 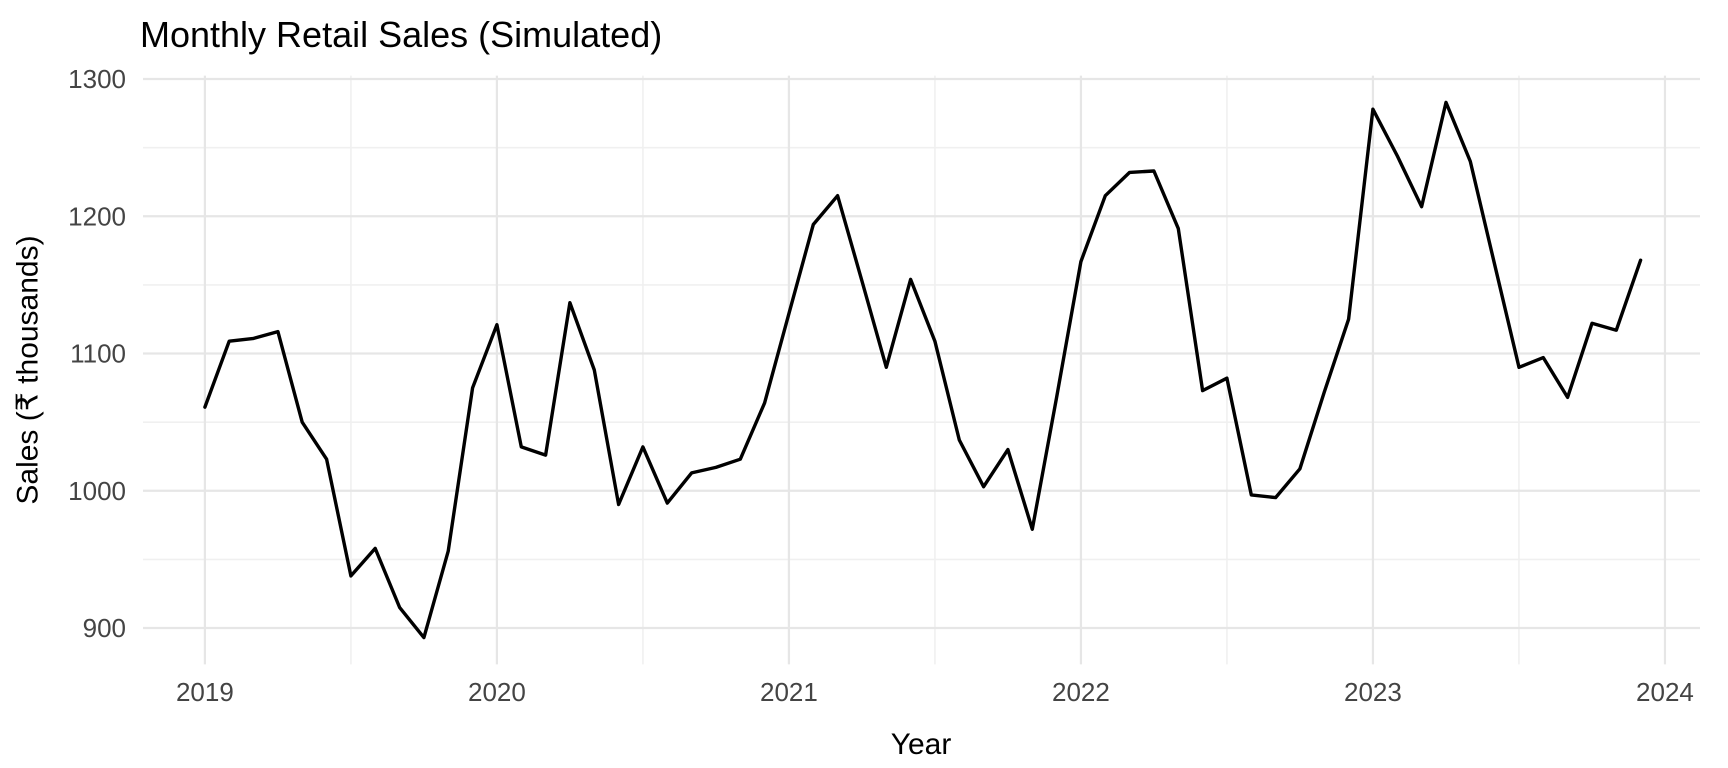 What do you see at coordinates (1665, 692) in the screenshot?
I see `x-tick-label: 2024` at bounding box center [1665, 692].